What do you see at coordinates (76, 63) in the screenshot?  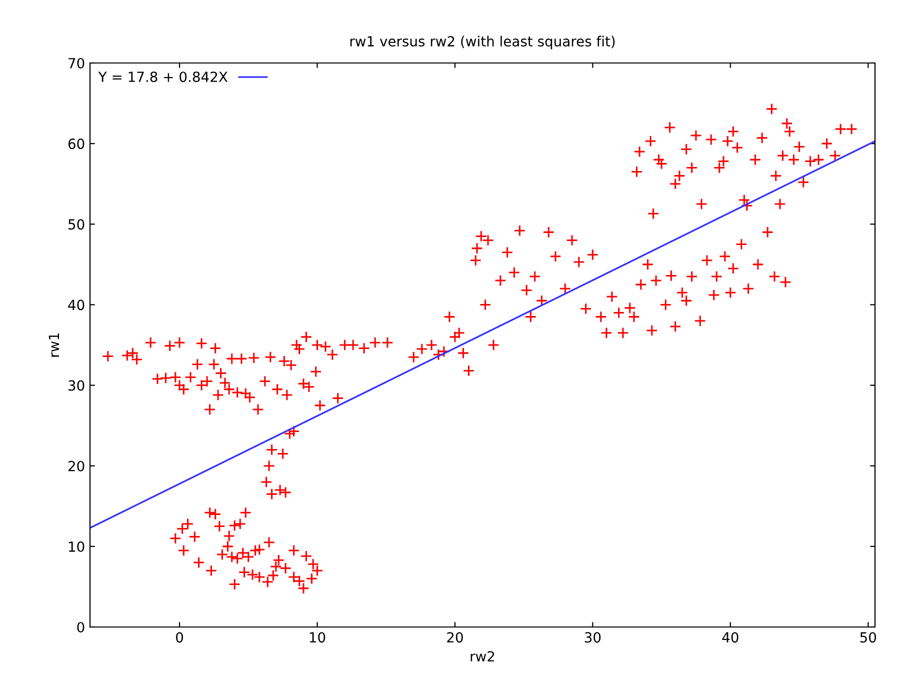 I see `y-tick-label: 70` at bounding box center [76, 63].